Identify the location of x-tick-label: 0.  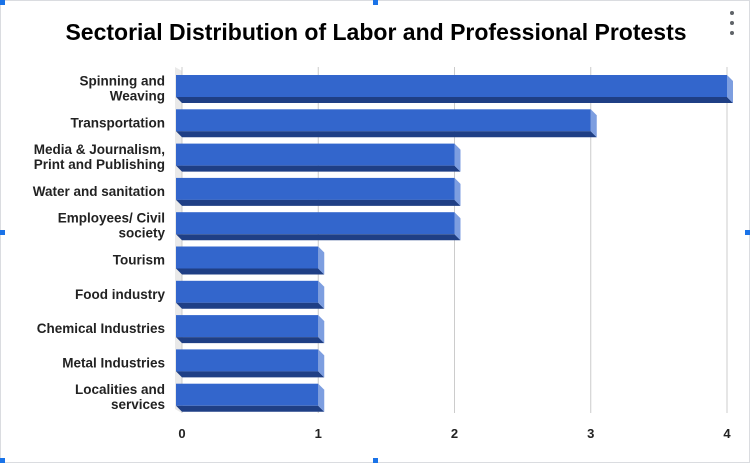
(181, 433).